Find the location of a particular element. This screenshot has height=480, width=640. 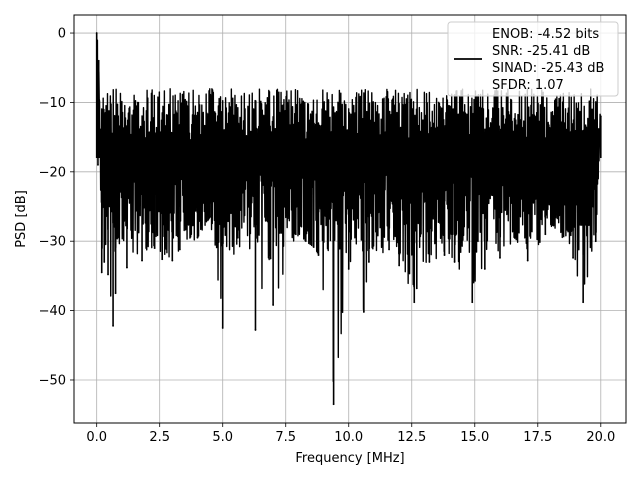

x-tick-label: 20.0 is located at coordinates (600, 437).